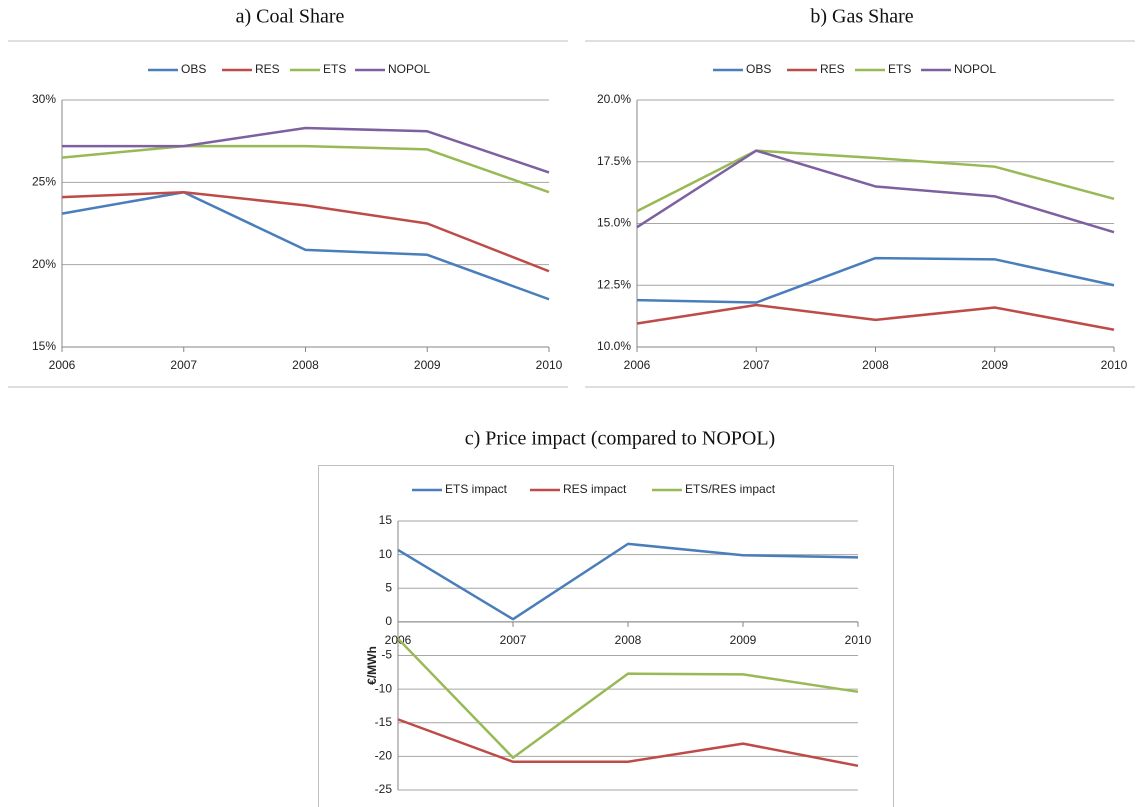 This screenshot has width=1138, height=807. What do you see at coordinates (861, 17) in the screenshot?
I see `chart-title: b) Gas Share` at bounding box center [861, 17].